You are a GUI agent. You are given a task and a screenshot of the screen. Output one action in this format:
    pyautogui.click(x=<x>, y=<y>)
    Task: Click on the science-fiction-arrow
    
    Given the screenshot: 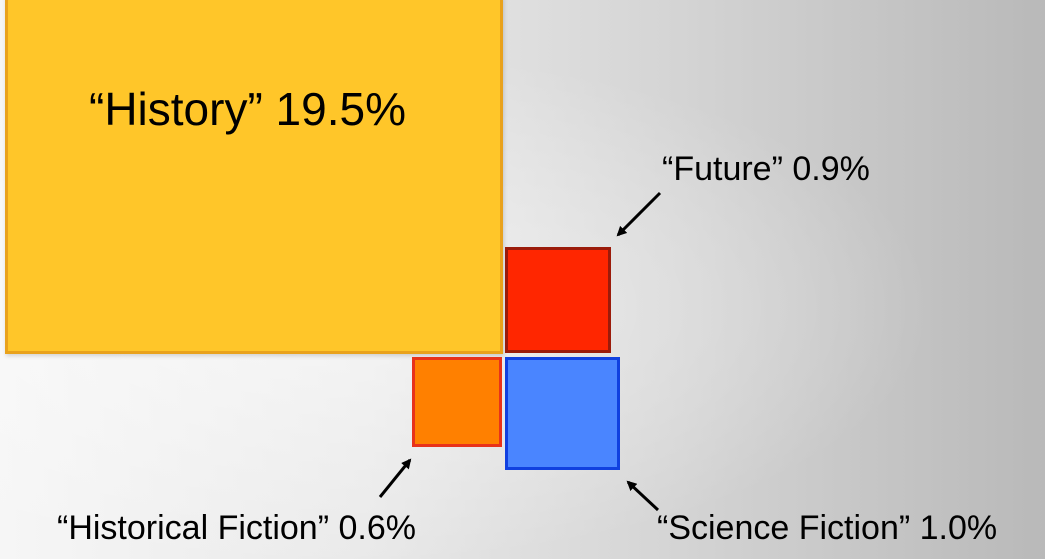 What is the action you would take?
    pyautogui.click(x=643, y=496)
    